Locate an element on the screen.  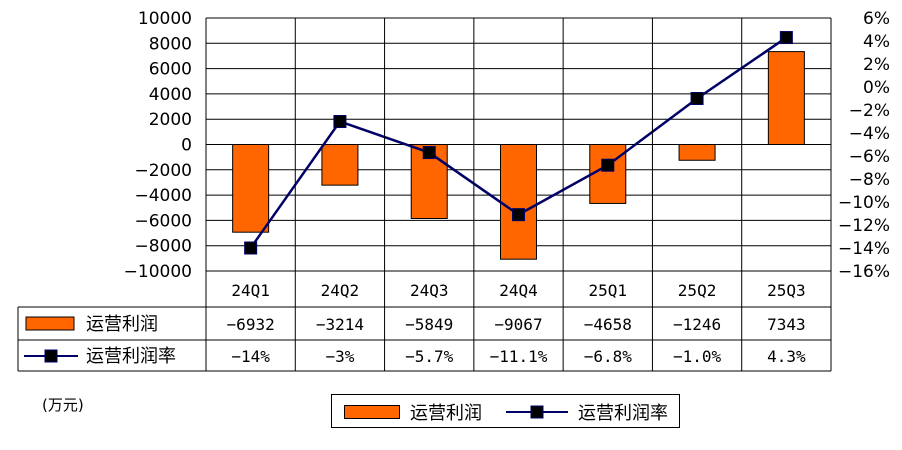
left-axis-tick-label: 6000 is located at coordinates (170, 70).